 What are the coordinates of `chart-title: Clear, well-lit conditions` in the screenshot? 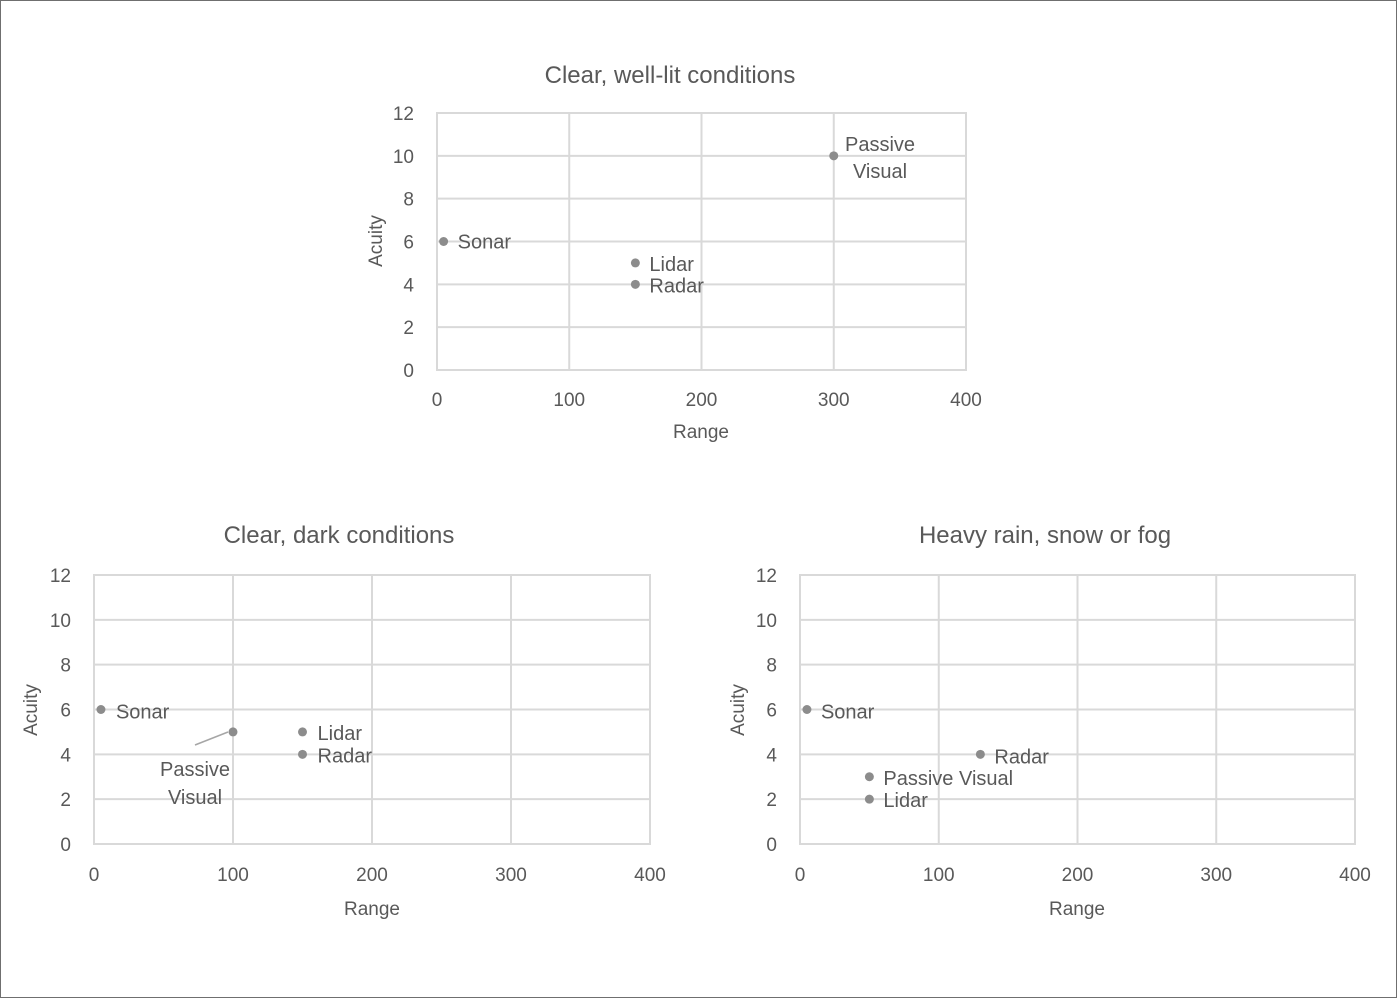 It's located at (670, 75).